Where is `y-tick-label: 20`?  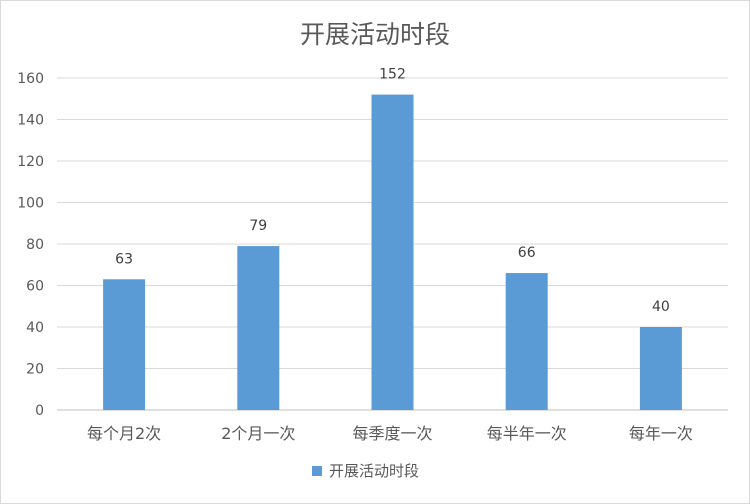 y-tick-label: 20 is located at coordinates (35, 370).